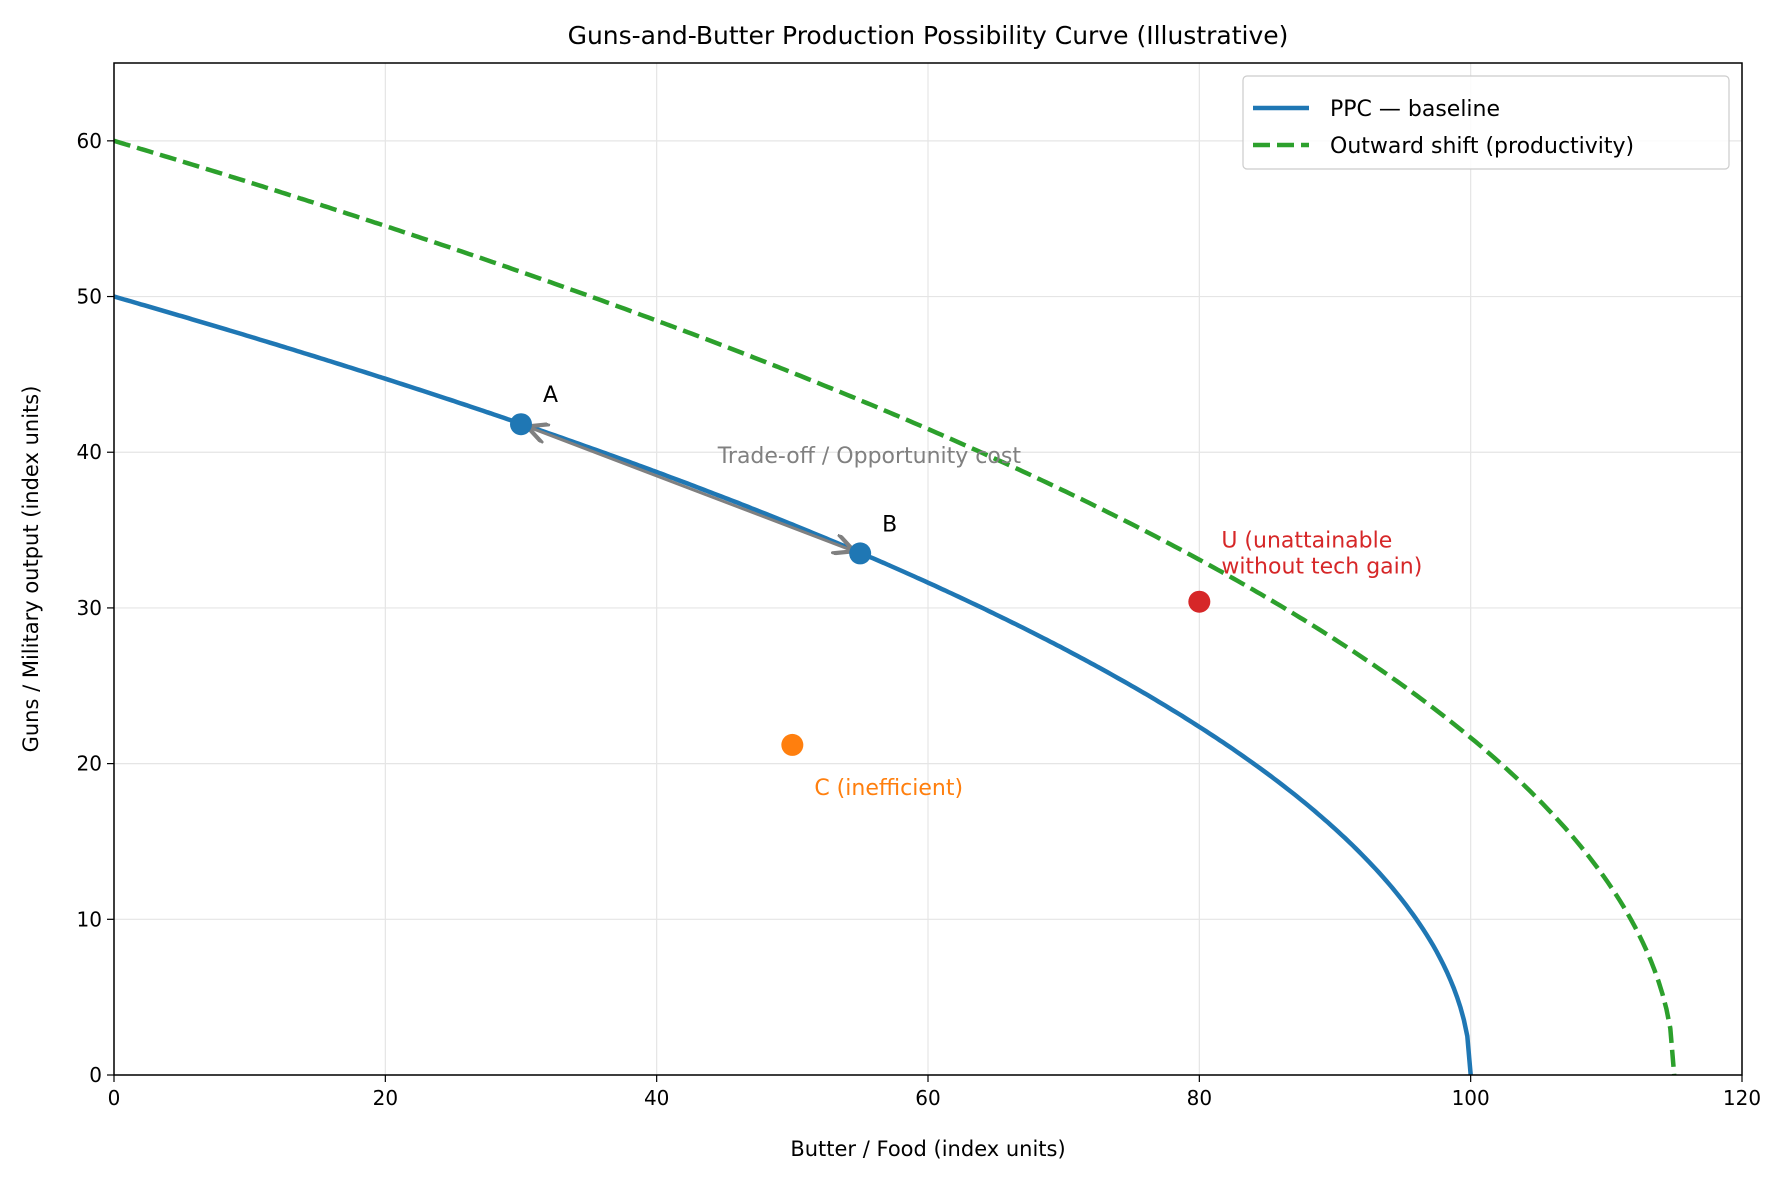  I want to click on y-tick-label: 40, so click(89, 452).